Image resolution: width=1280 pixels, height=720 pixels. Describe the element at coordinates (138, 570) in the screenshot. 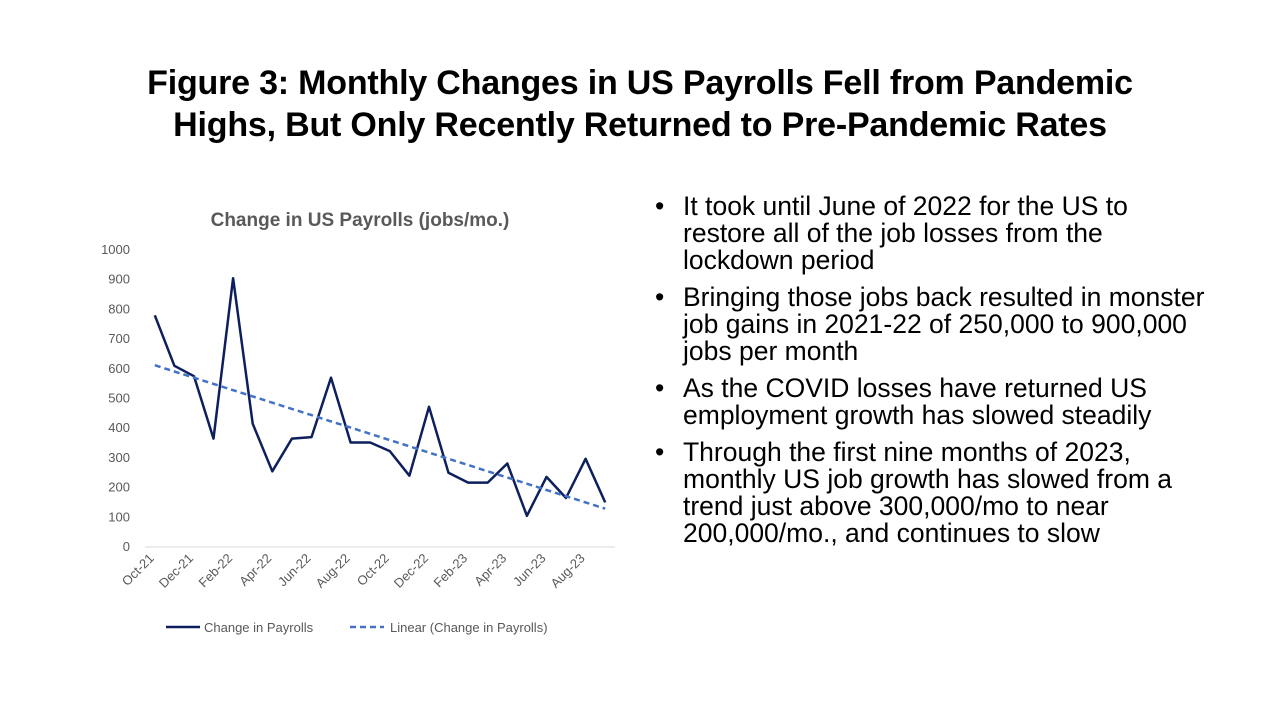

I see `x-tick-label: Oct-21` at that location.